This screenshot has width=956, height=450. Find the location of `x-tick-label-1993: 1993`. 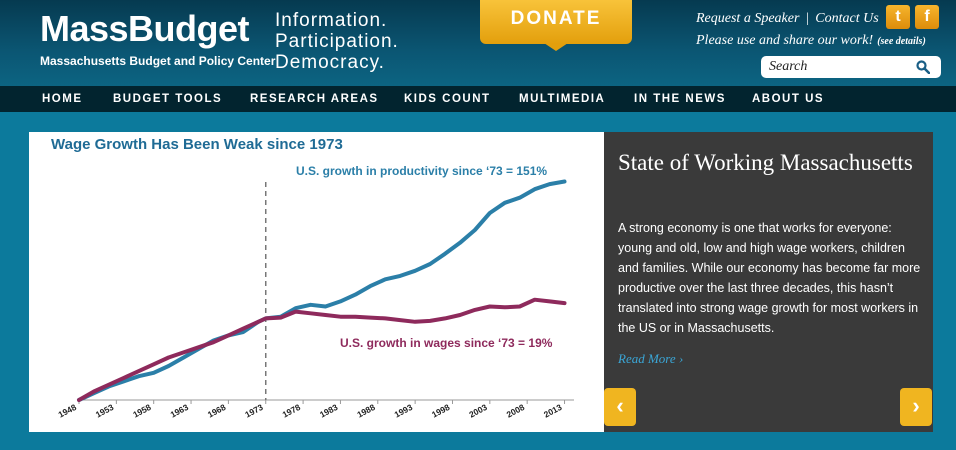

x-tick-label-1993: 1993 is located at coordinates (404, 411).